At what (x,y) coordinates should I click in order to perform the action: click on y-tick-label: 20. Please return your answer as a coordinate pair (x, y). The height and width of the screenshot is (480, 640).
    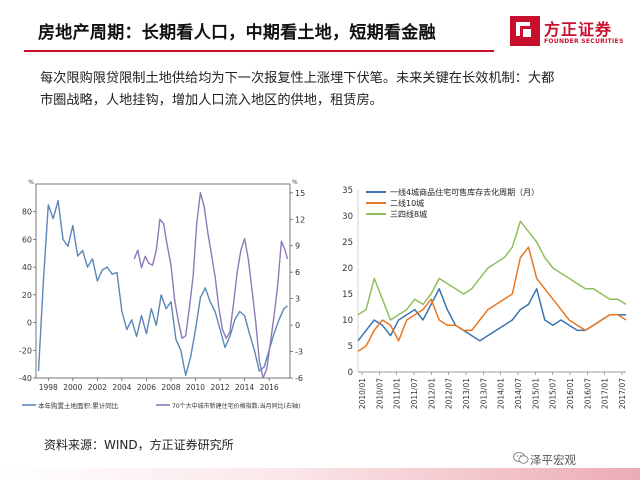
    Looking at the image, I should click on (347, 269).